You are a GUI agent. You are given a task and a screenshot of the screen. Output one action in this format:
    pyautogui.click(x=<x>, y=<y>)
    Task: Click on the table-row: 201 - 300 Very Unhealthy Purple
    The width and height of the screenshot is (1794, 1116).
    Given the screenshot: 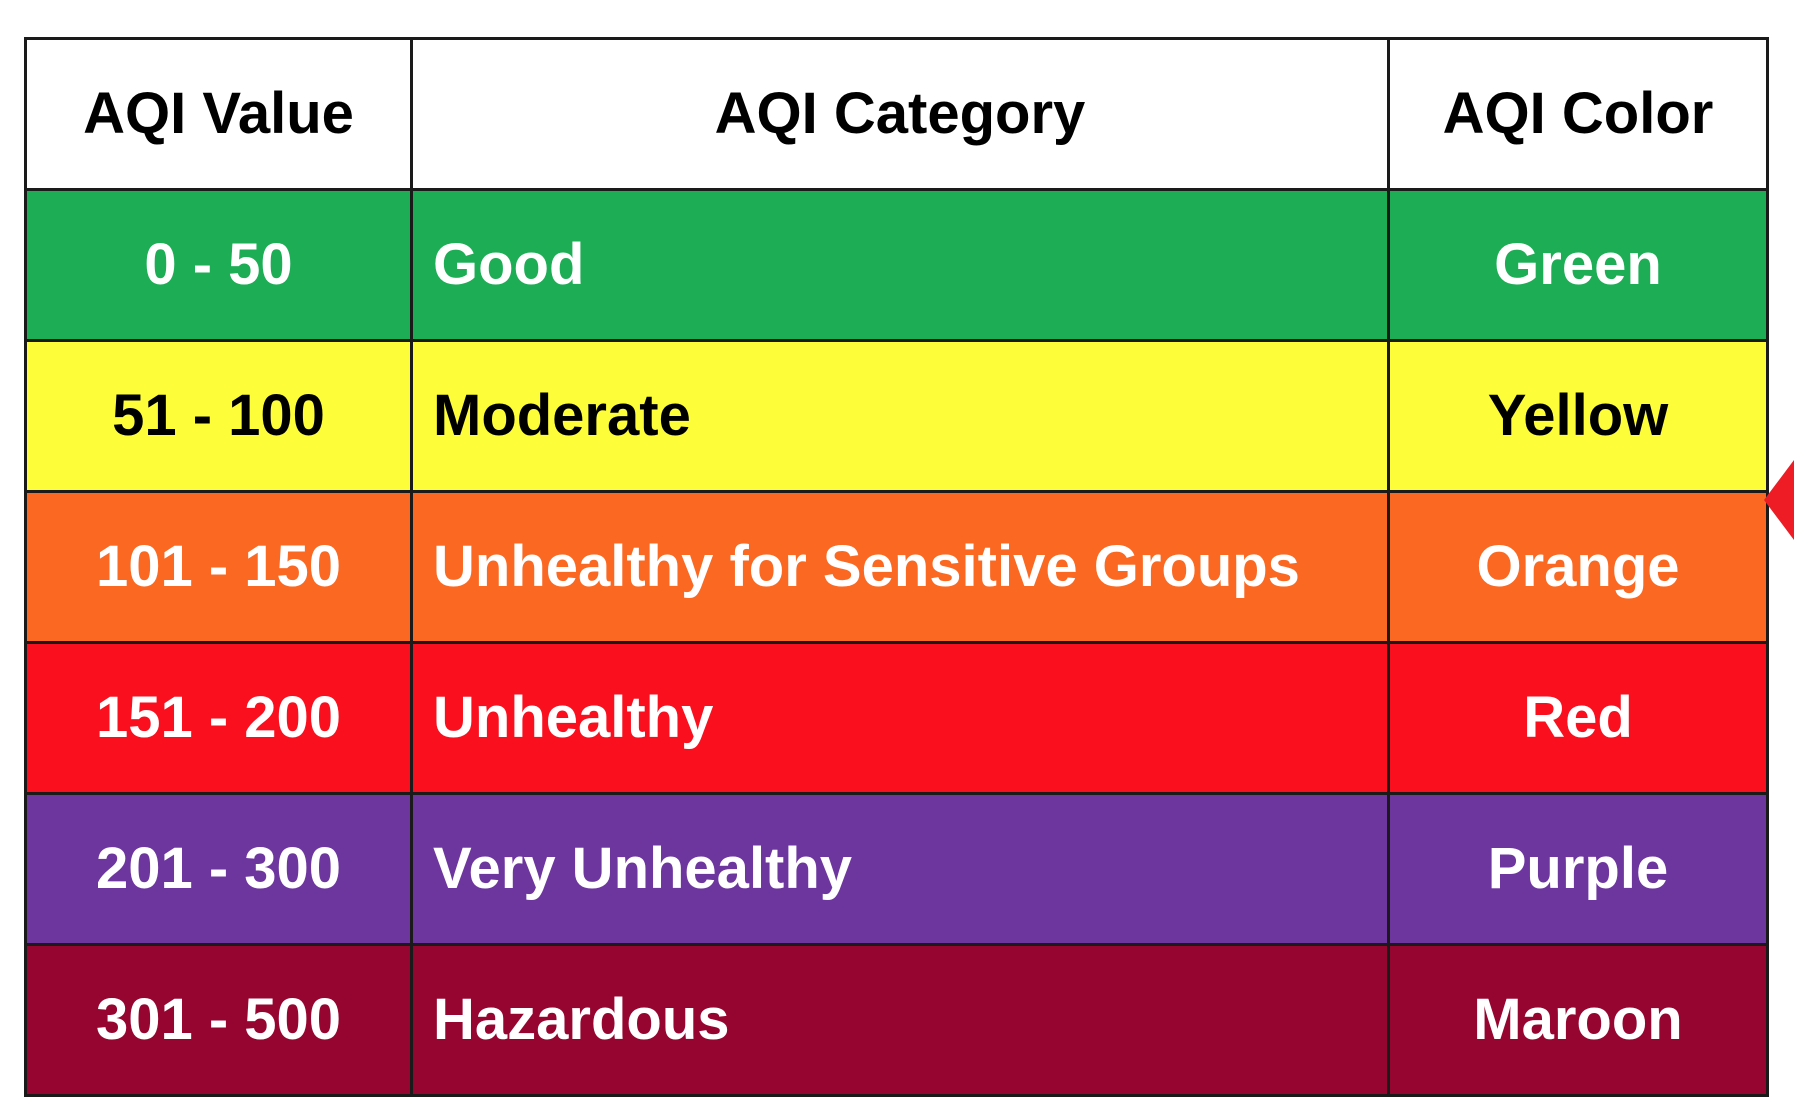 What is the action you would take?
    pyautogui.click(x=896, y=869)
    